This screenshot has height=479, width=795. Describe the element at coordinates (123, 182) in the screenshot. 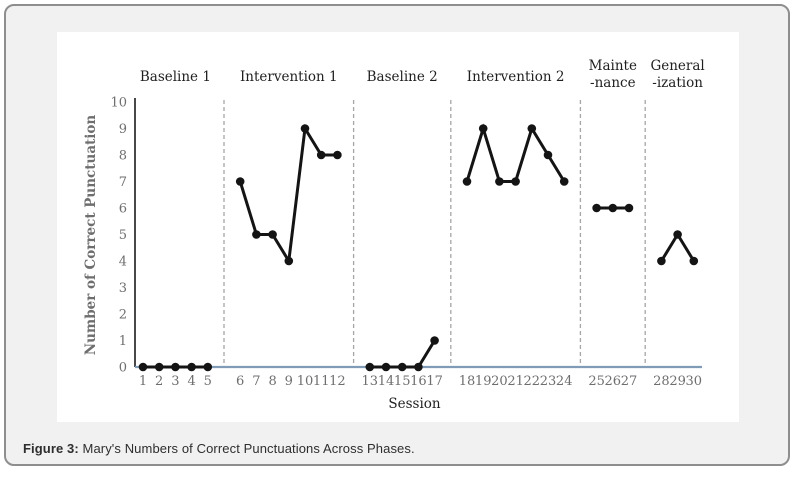

I see `y-tick-label: 7` at that location.